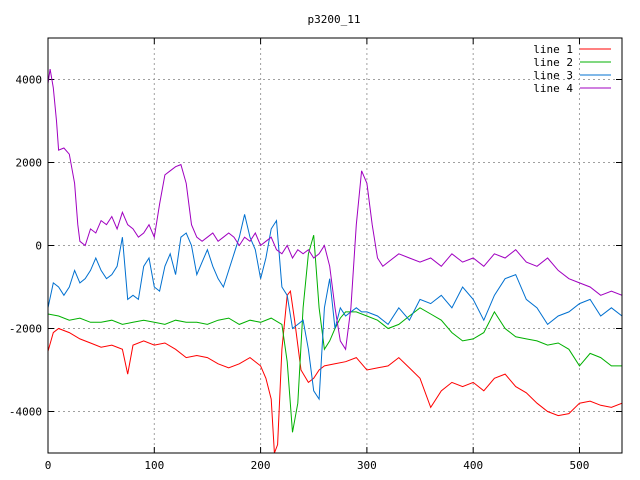 The height and width of the screenshot is (480, 640). Describe the element at coordinates (25, 412) in the screenshot. I see `y-tick-label: -4000` at that location.